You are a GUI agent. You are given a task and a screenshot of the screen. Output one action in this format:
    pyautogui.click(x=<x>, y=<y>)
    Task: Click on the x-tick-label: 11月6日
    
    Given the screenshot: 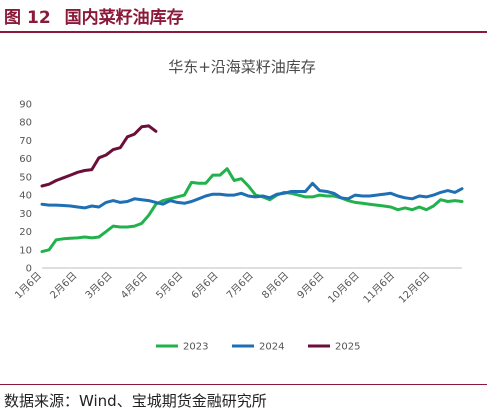 What is the action you would take?
    pyautogui.click(x=379, y=288)
    